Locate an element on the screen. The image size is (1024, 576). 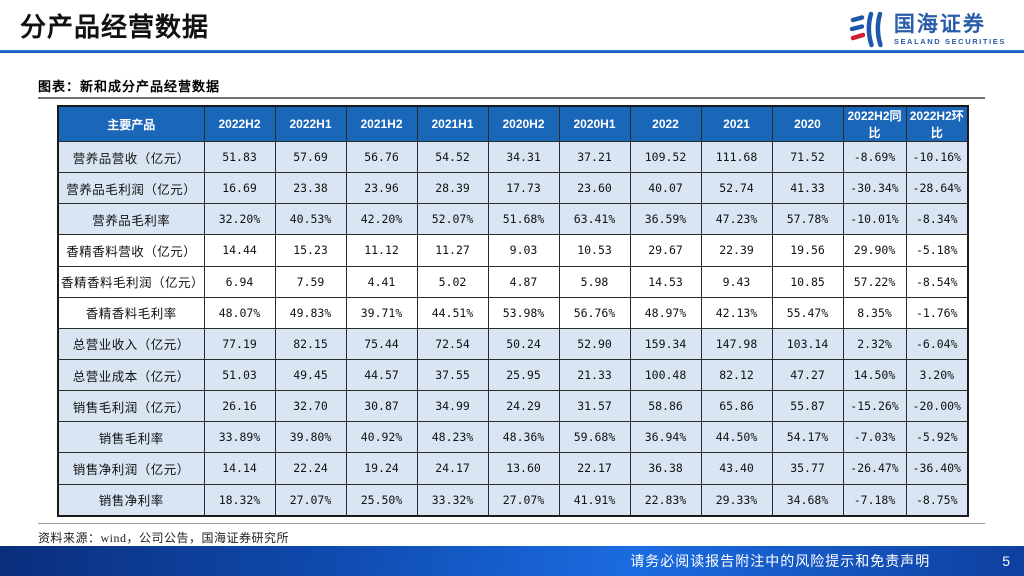
data-cell: 14.44 is located at coordinates (239, 250).